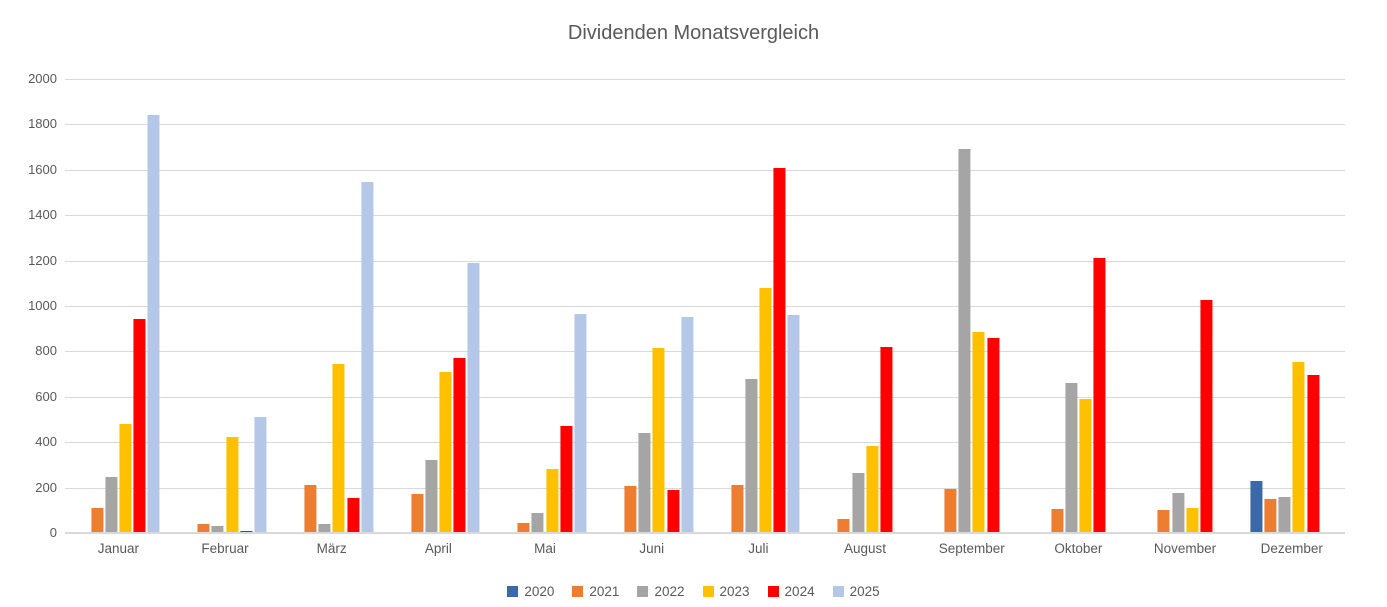 This screenshot has height=607, width=1387. What do you see at coordinates (1313, 454) in the screenshot?
I see `bar-2024-dezember` at bounding box center [1313, 454].